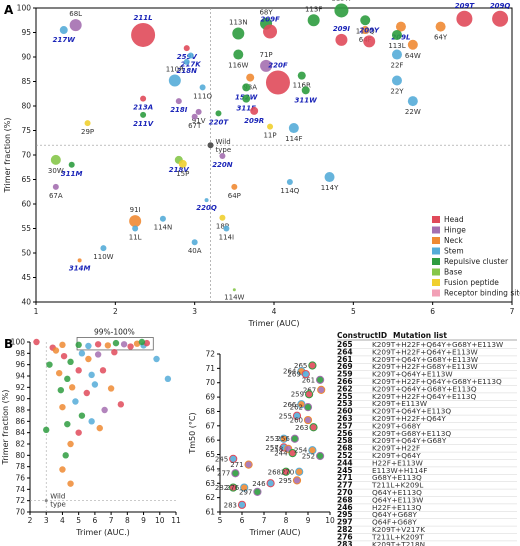 This screenshot has width=520, height=546. Describe the element at coordinates (313, 9) in the screenshot. I see `point-label: 113F` at that location.